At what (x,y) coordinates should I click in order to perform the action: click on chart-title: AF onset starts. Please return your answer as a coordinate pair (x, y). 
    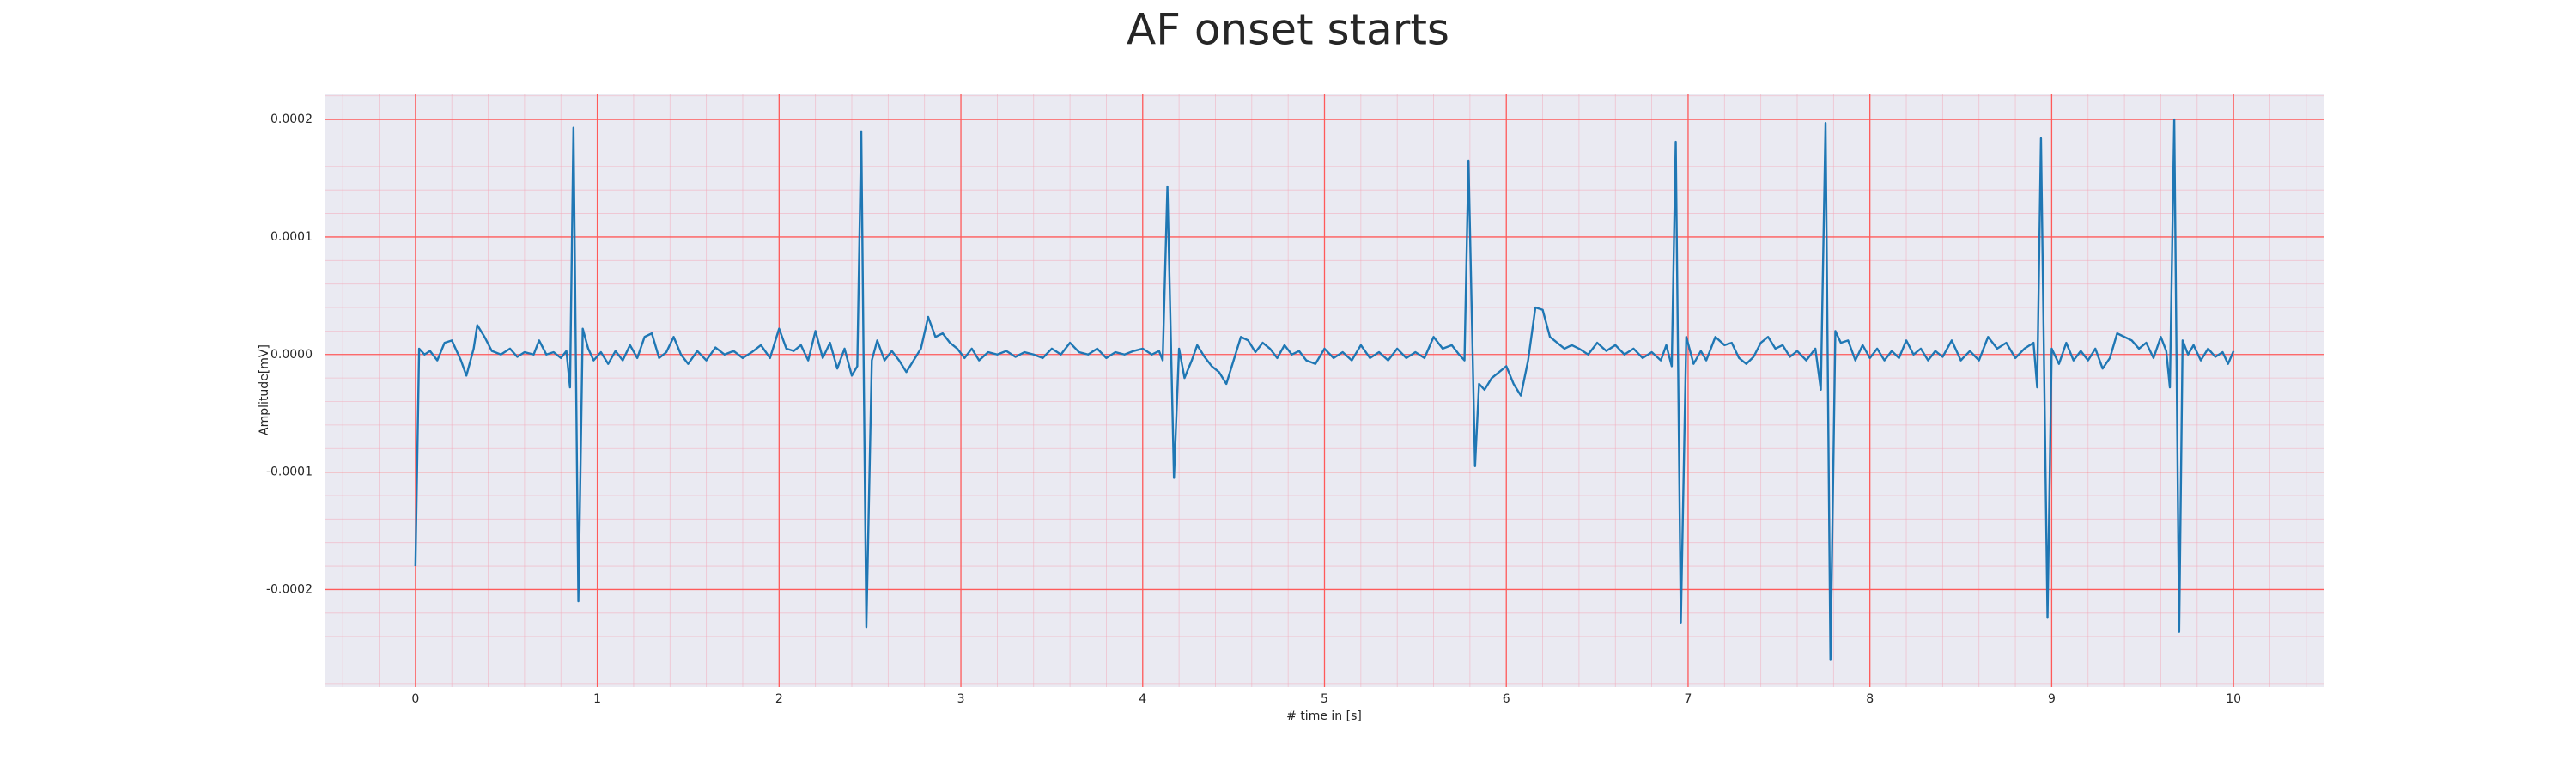
    Looking at the image, I should click on (1288, 30).